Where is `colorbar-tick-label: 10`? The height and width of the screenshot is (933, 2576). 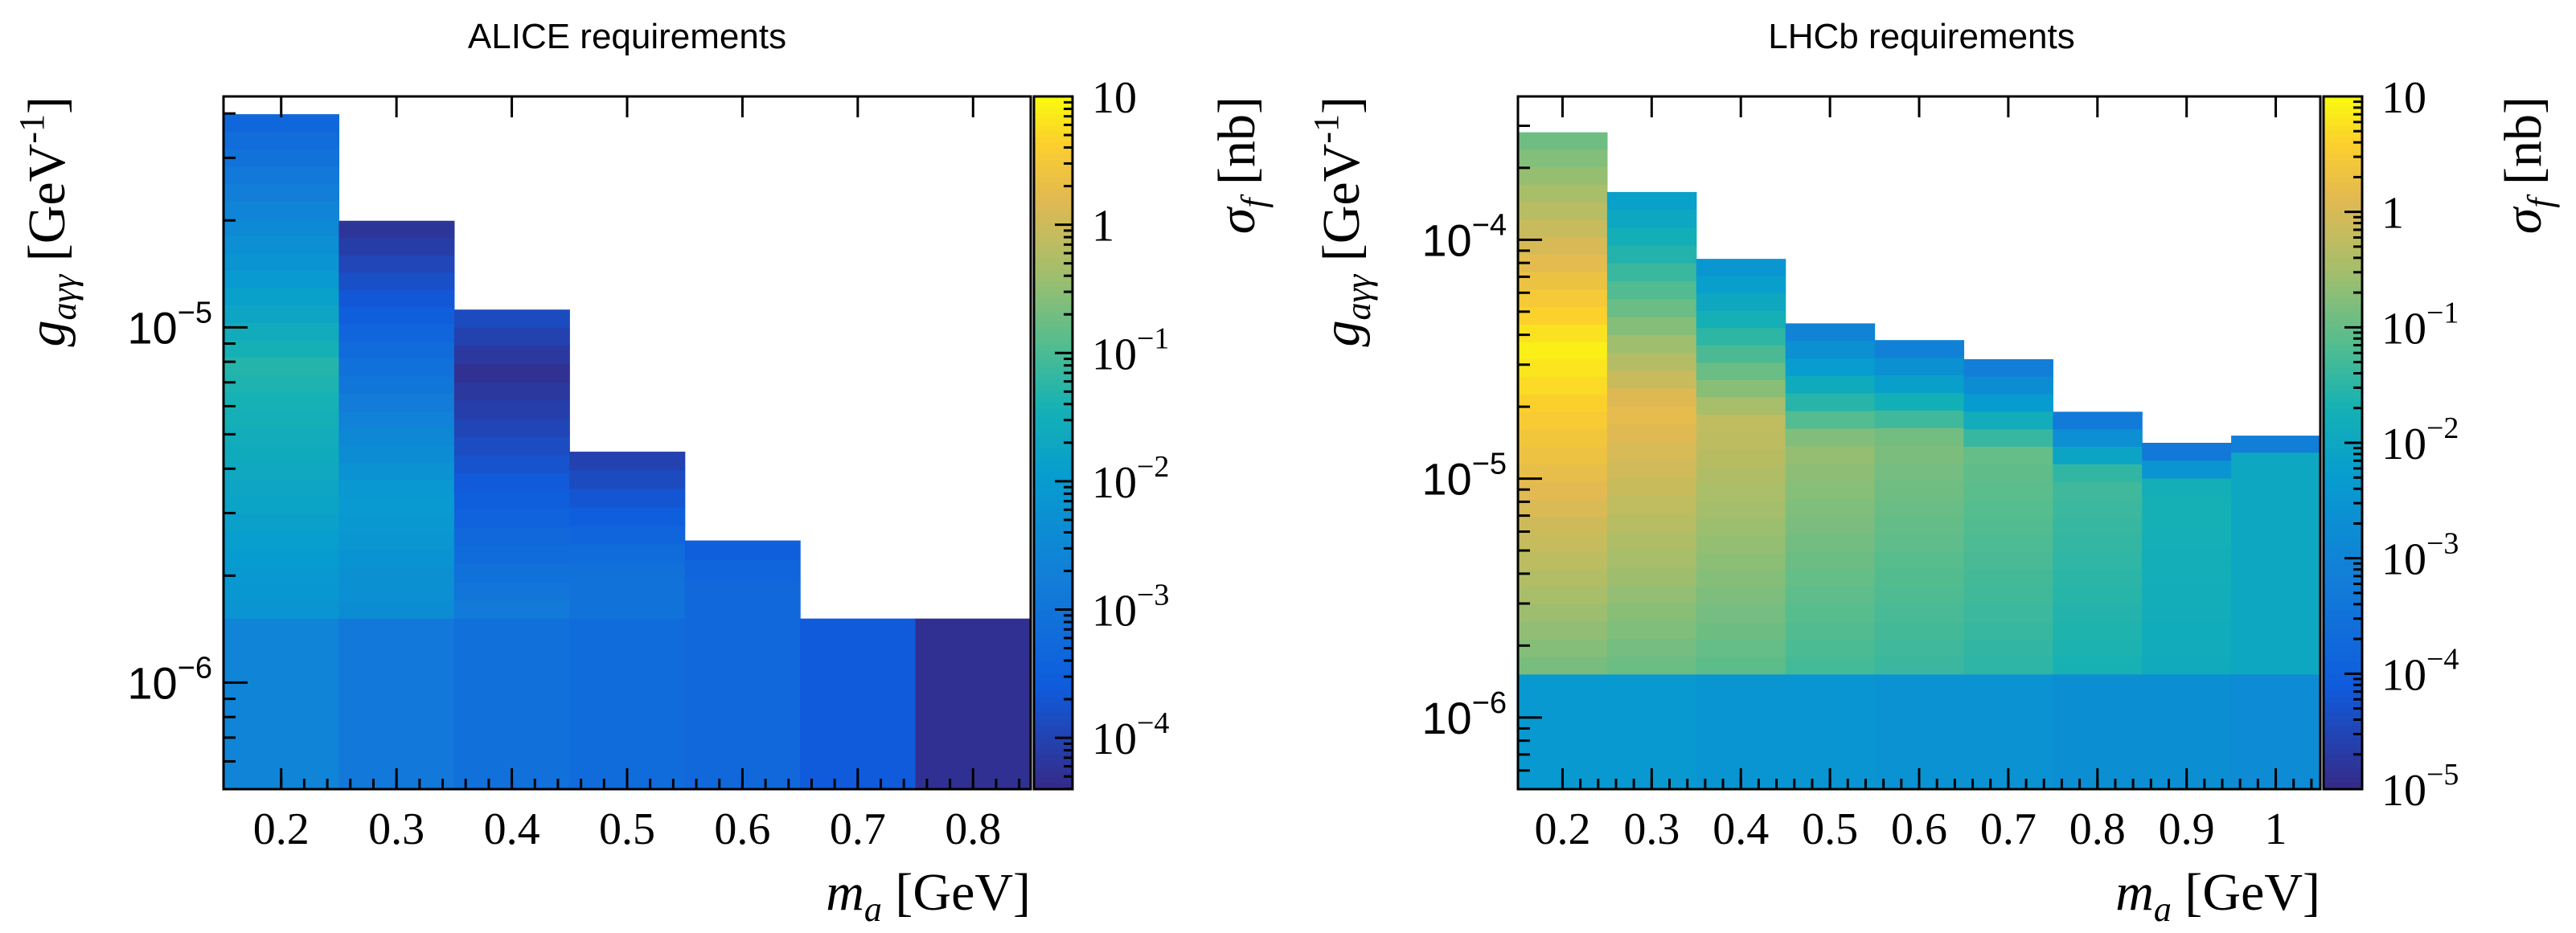
colorbar-tick-label: 10 is located at coordinates (2403, 98).